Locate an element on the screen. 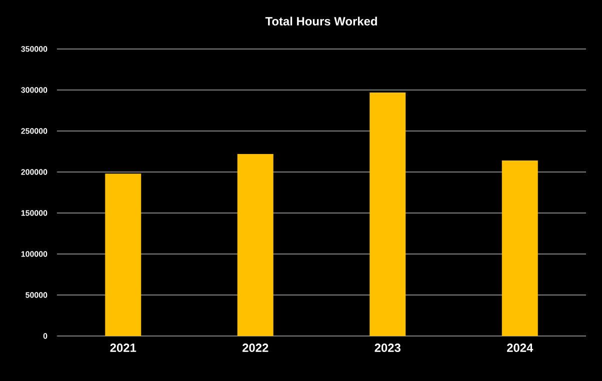 The height and width of the screenshot is (381, 602). x-tick-label: 2023 is located at coordinates (387, 348).